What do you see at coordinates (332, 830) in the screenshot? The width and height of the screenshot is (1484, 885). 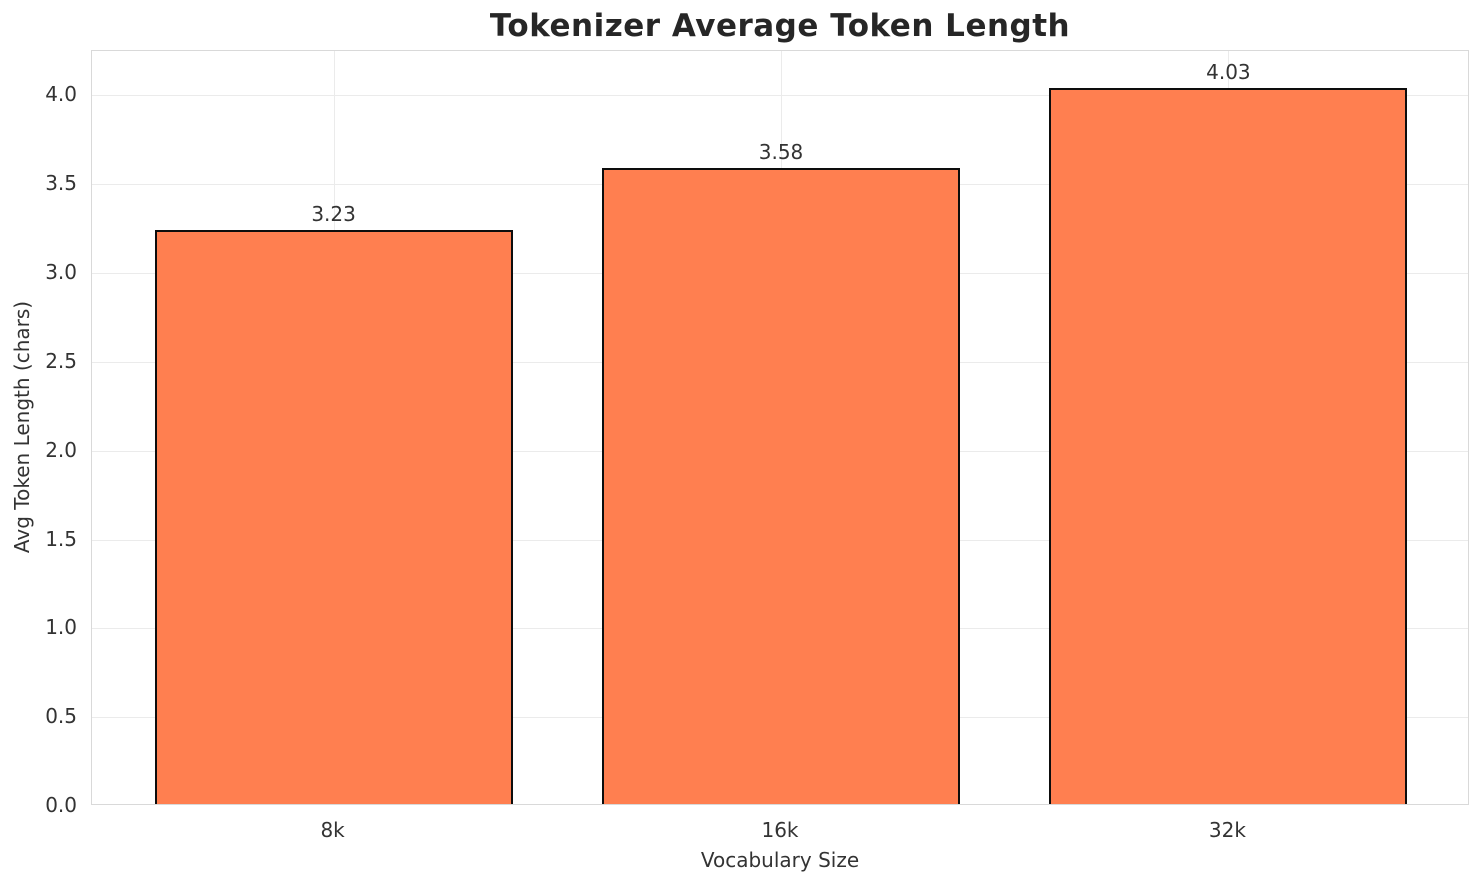 I see `x-tick-label-8k: 8k` at bounding box center [332, 830].